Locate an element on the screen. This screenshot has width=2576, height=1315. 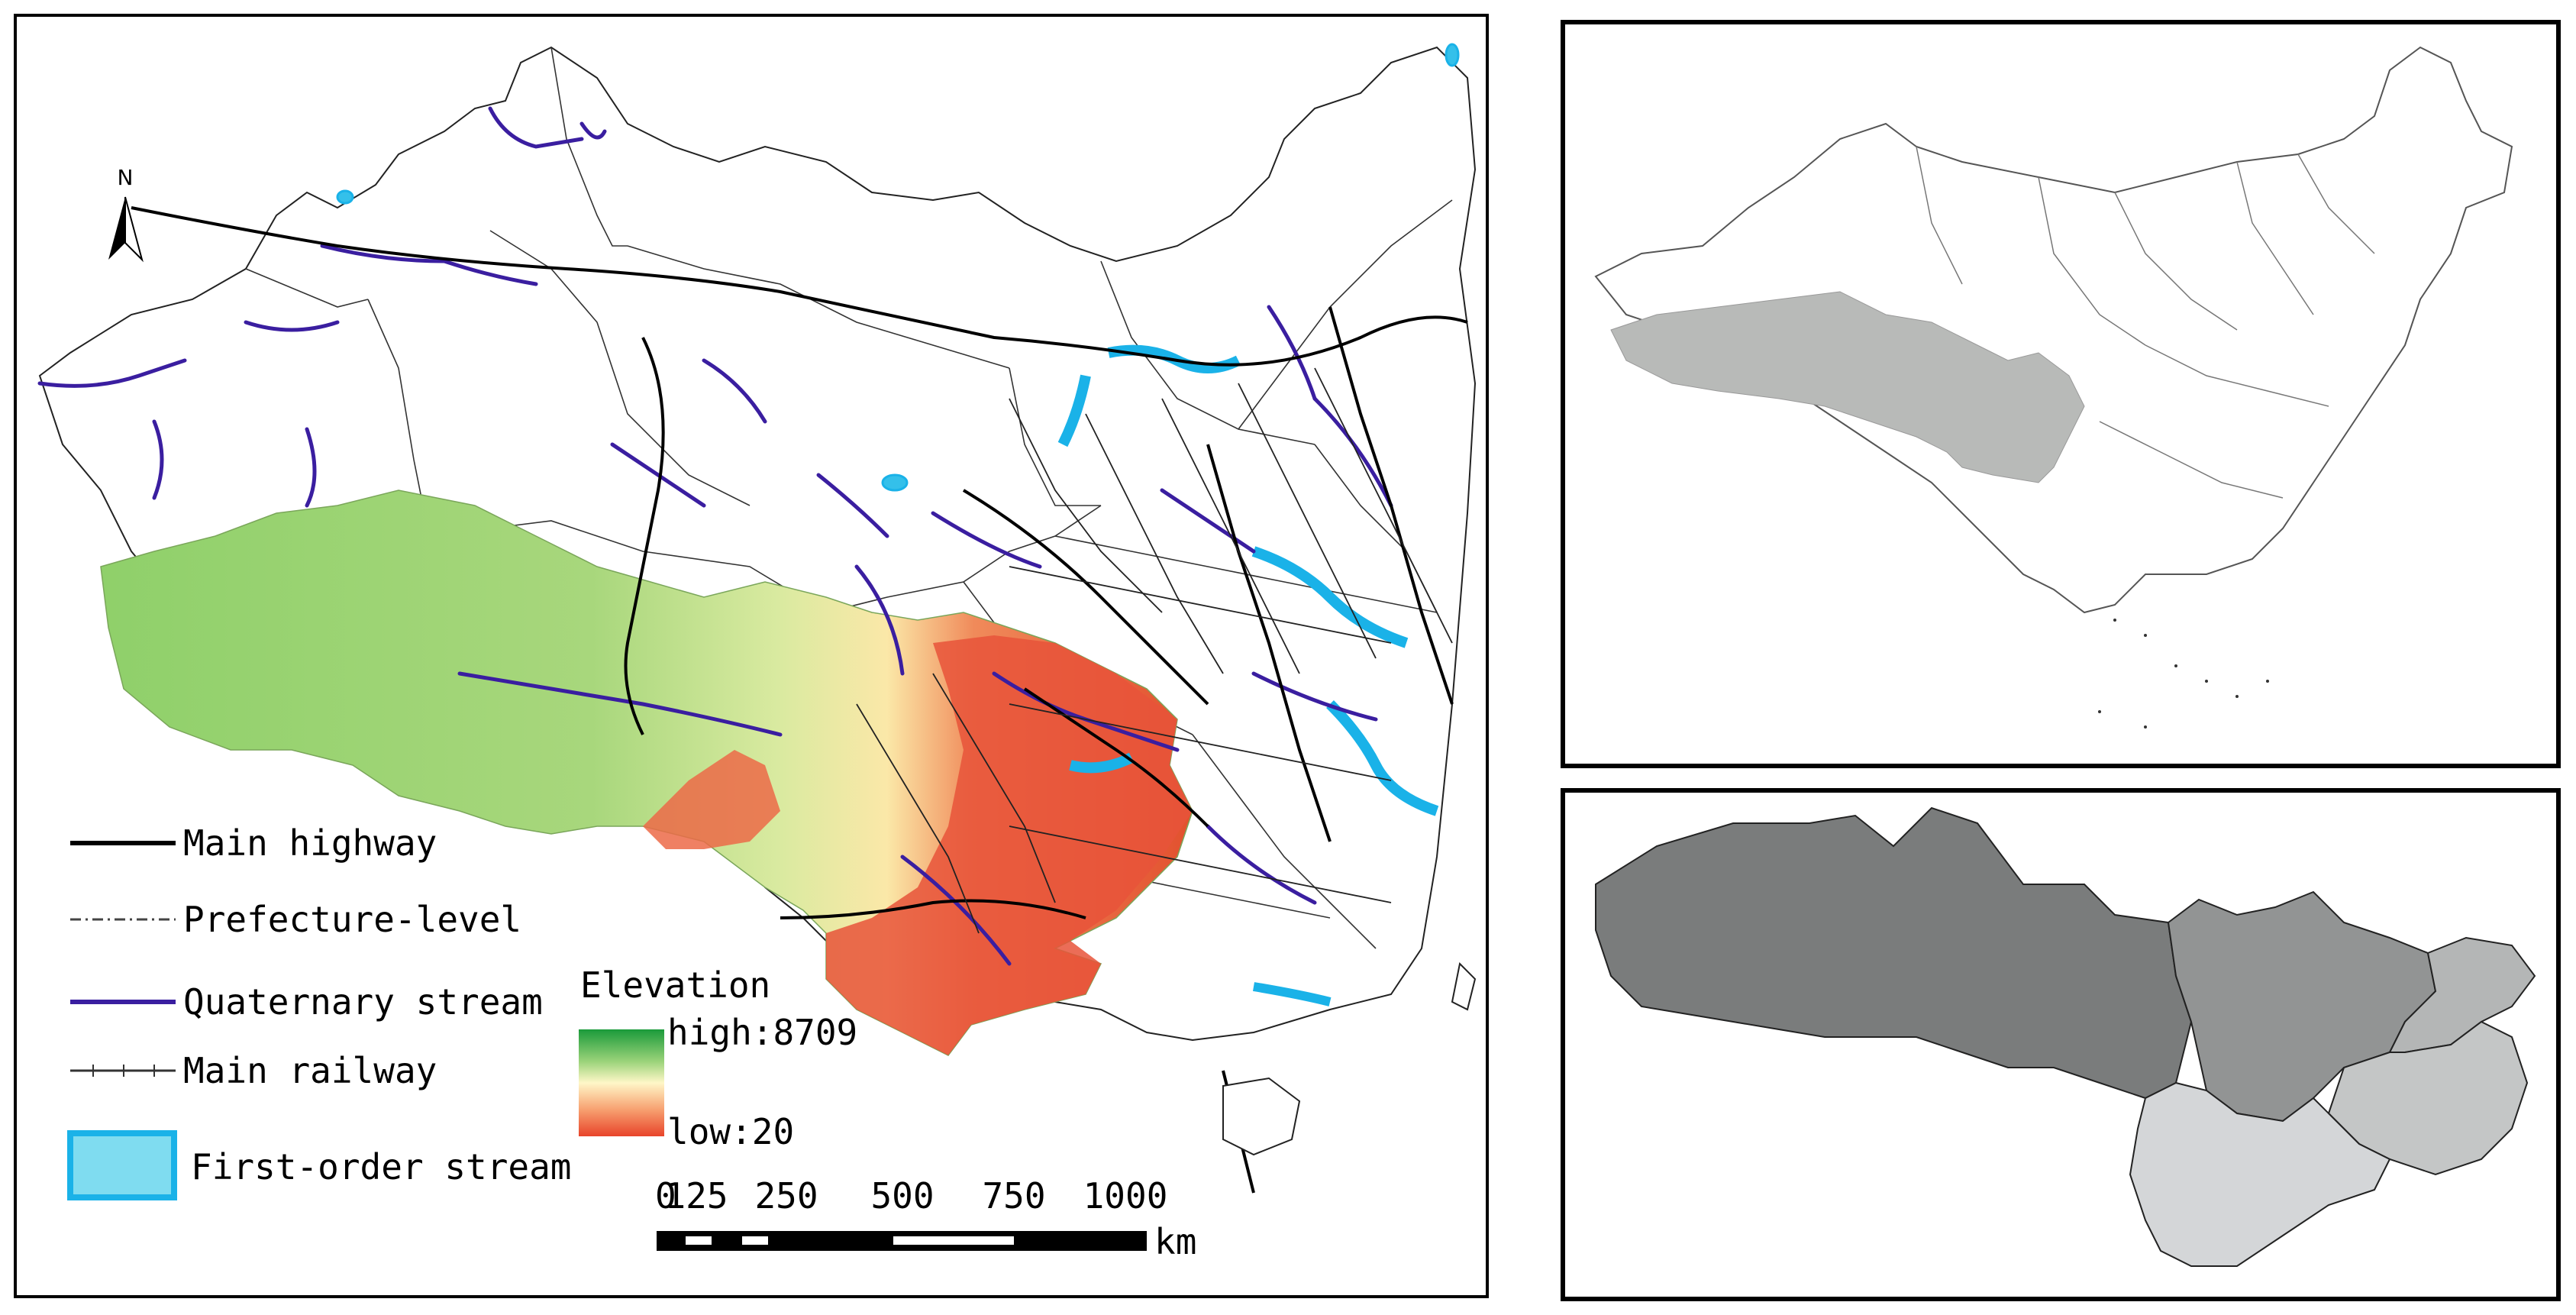
inset-region-svg is located at coordinates (2065, 1036).